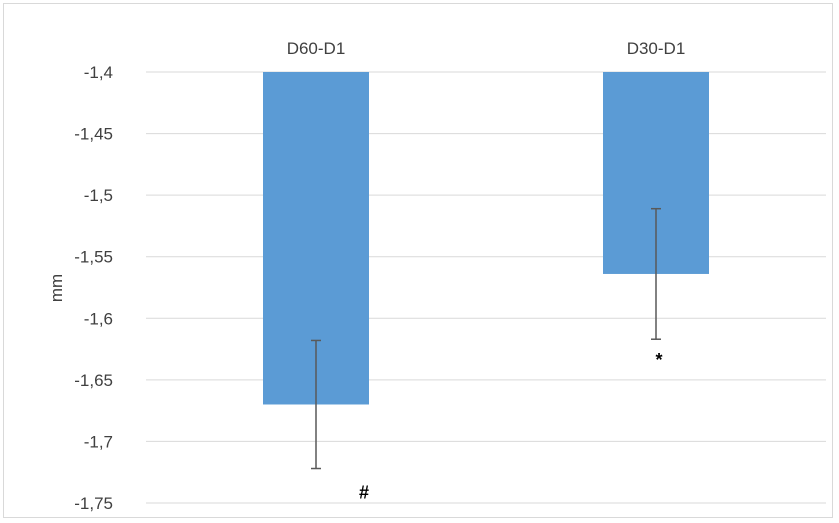  What do you see at coordinates (658, 360) in the screenshot?
I see `significance-annotation: *` at bounding box center [658, 360].